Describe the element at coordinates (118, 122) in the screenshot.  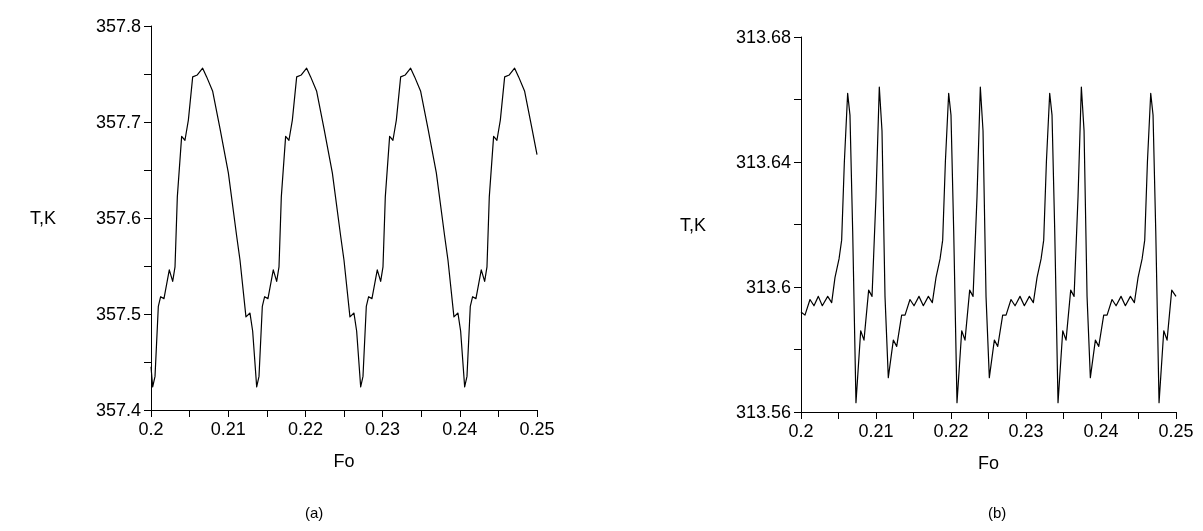
I see `y-tick-label: 357.7` at that location.